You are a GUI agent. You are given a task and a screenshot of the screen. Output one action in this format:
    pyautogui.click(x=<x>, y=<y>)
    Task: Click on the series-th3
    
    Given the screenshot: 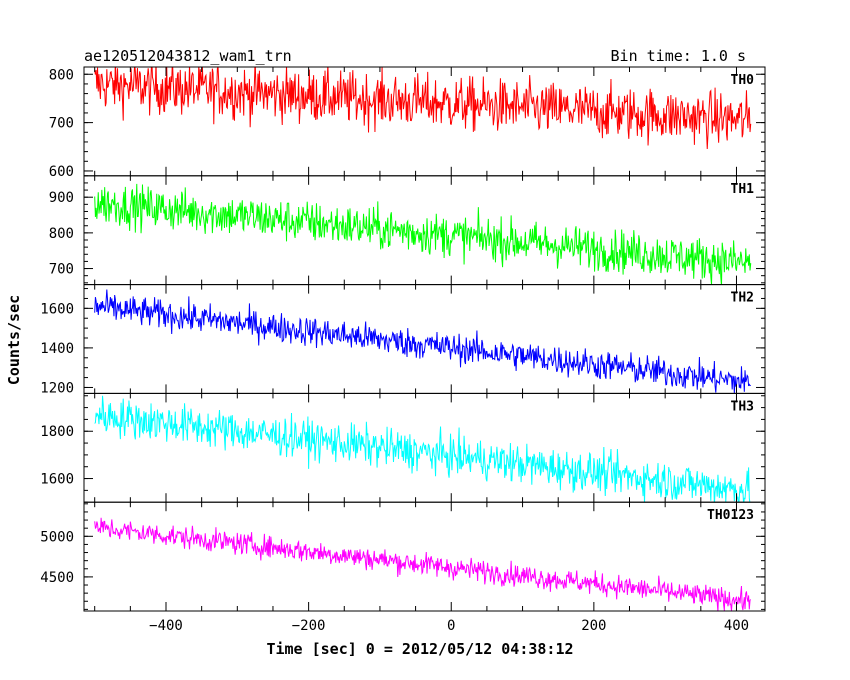 What is the action you would take?
    pyautogui.click(x=422, y=449)
    